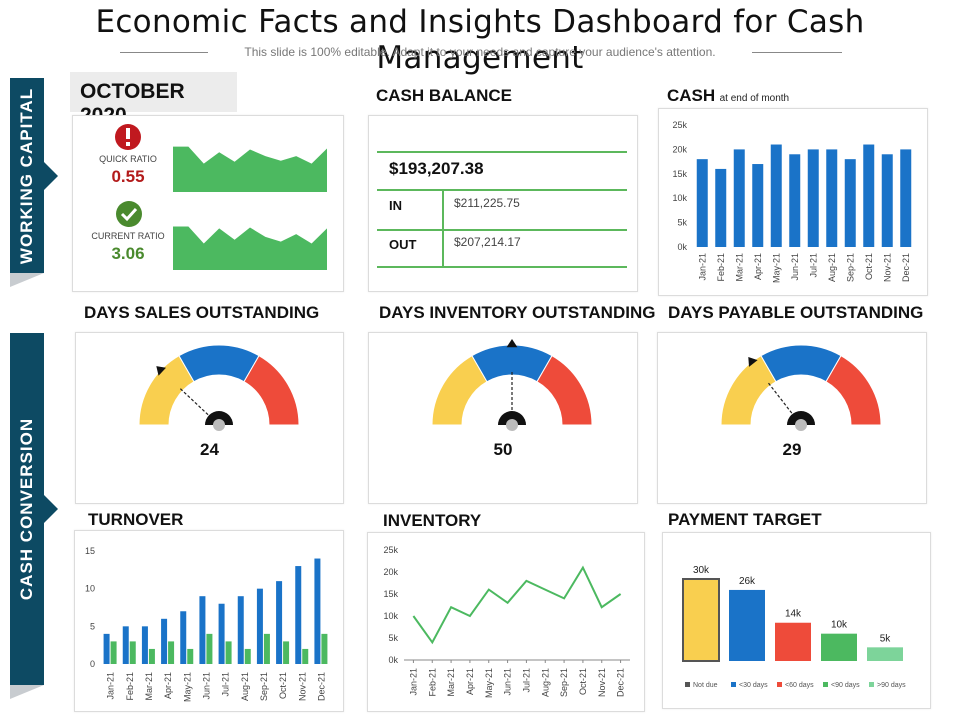 The width and height of the screenshot is (960, 720). I want to click on legend-label: <60 days, so click(799, 685).